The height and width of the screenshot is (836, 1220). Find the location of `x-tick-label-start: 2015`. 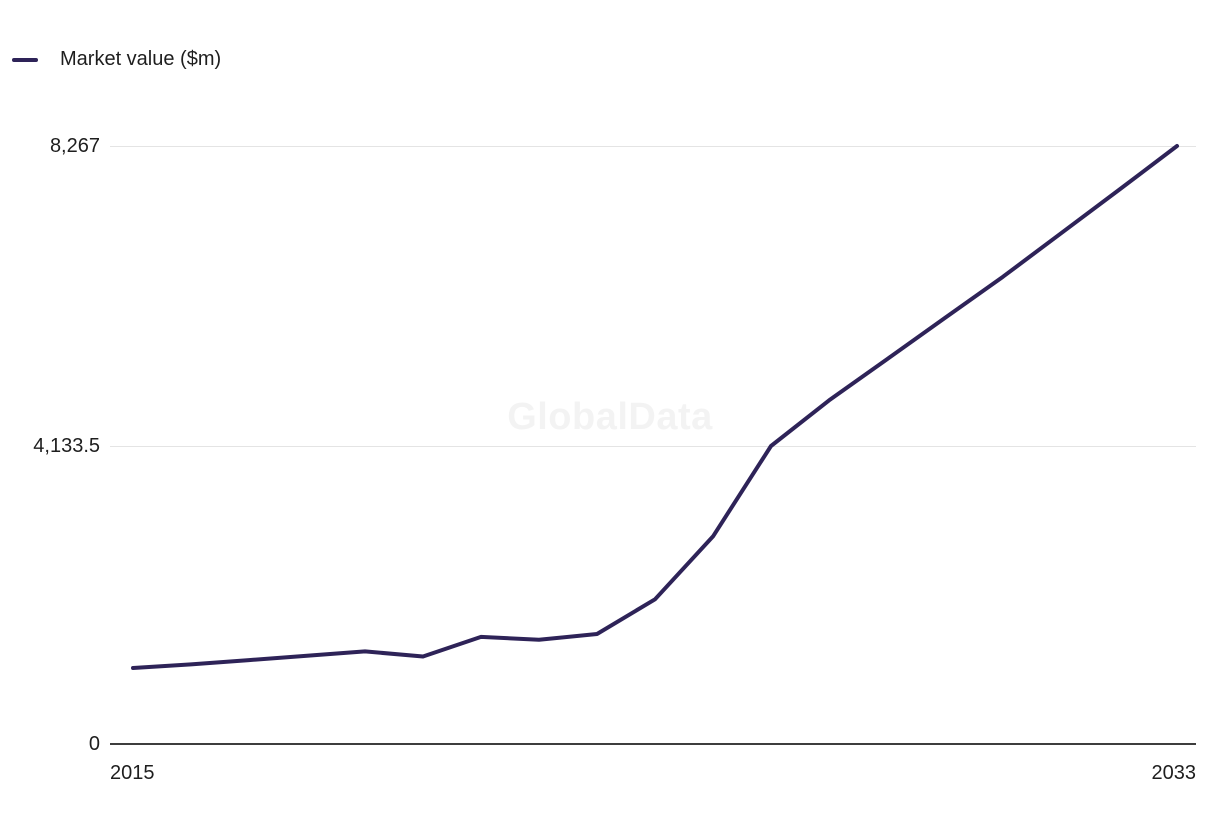

x-tick-label-start: 2015 is located at coordinates (132, 773).